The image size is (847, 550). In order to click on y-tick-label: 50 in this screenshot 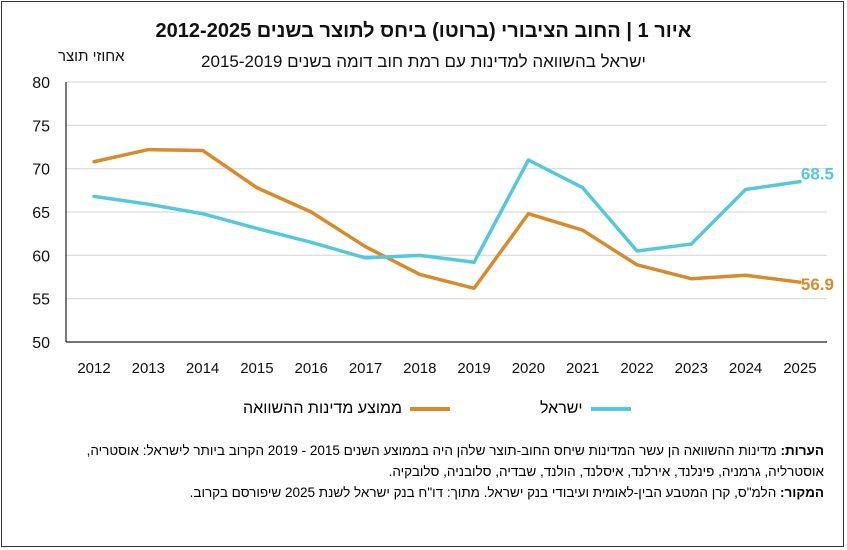, I will do `click(41, 343)`.